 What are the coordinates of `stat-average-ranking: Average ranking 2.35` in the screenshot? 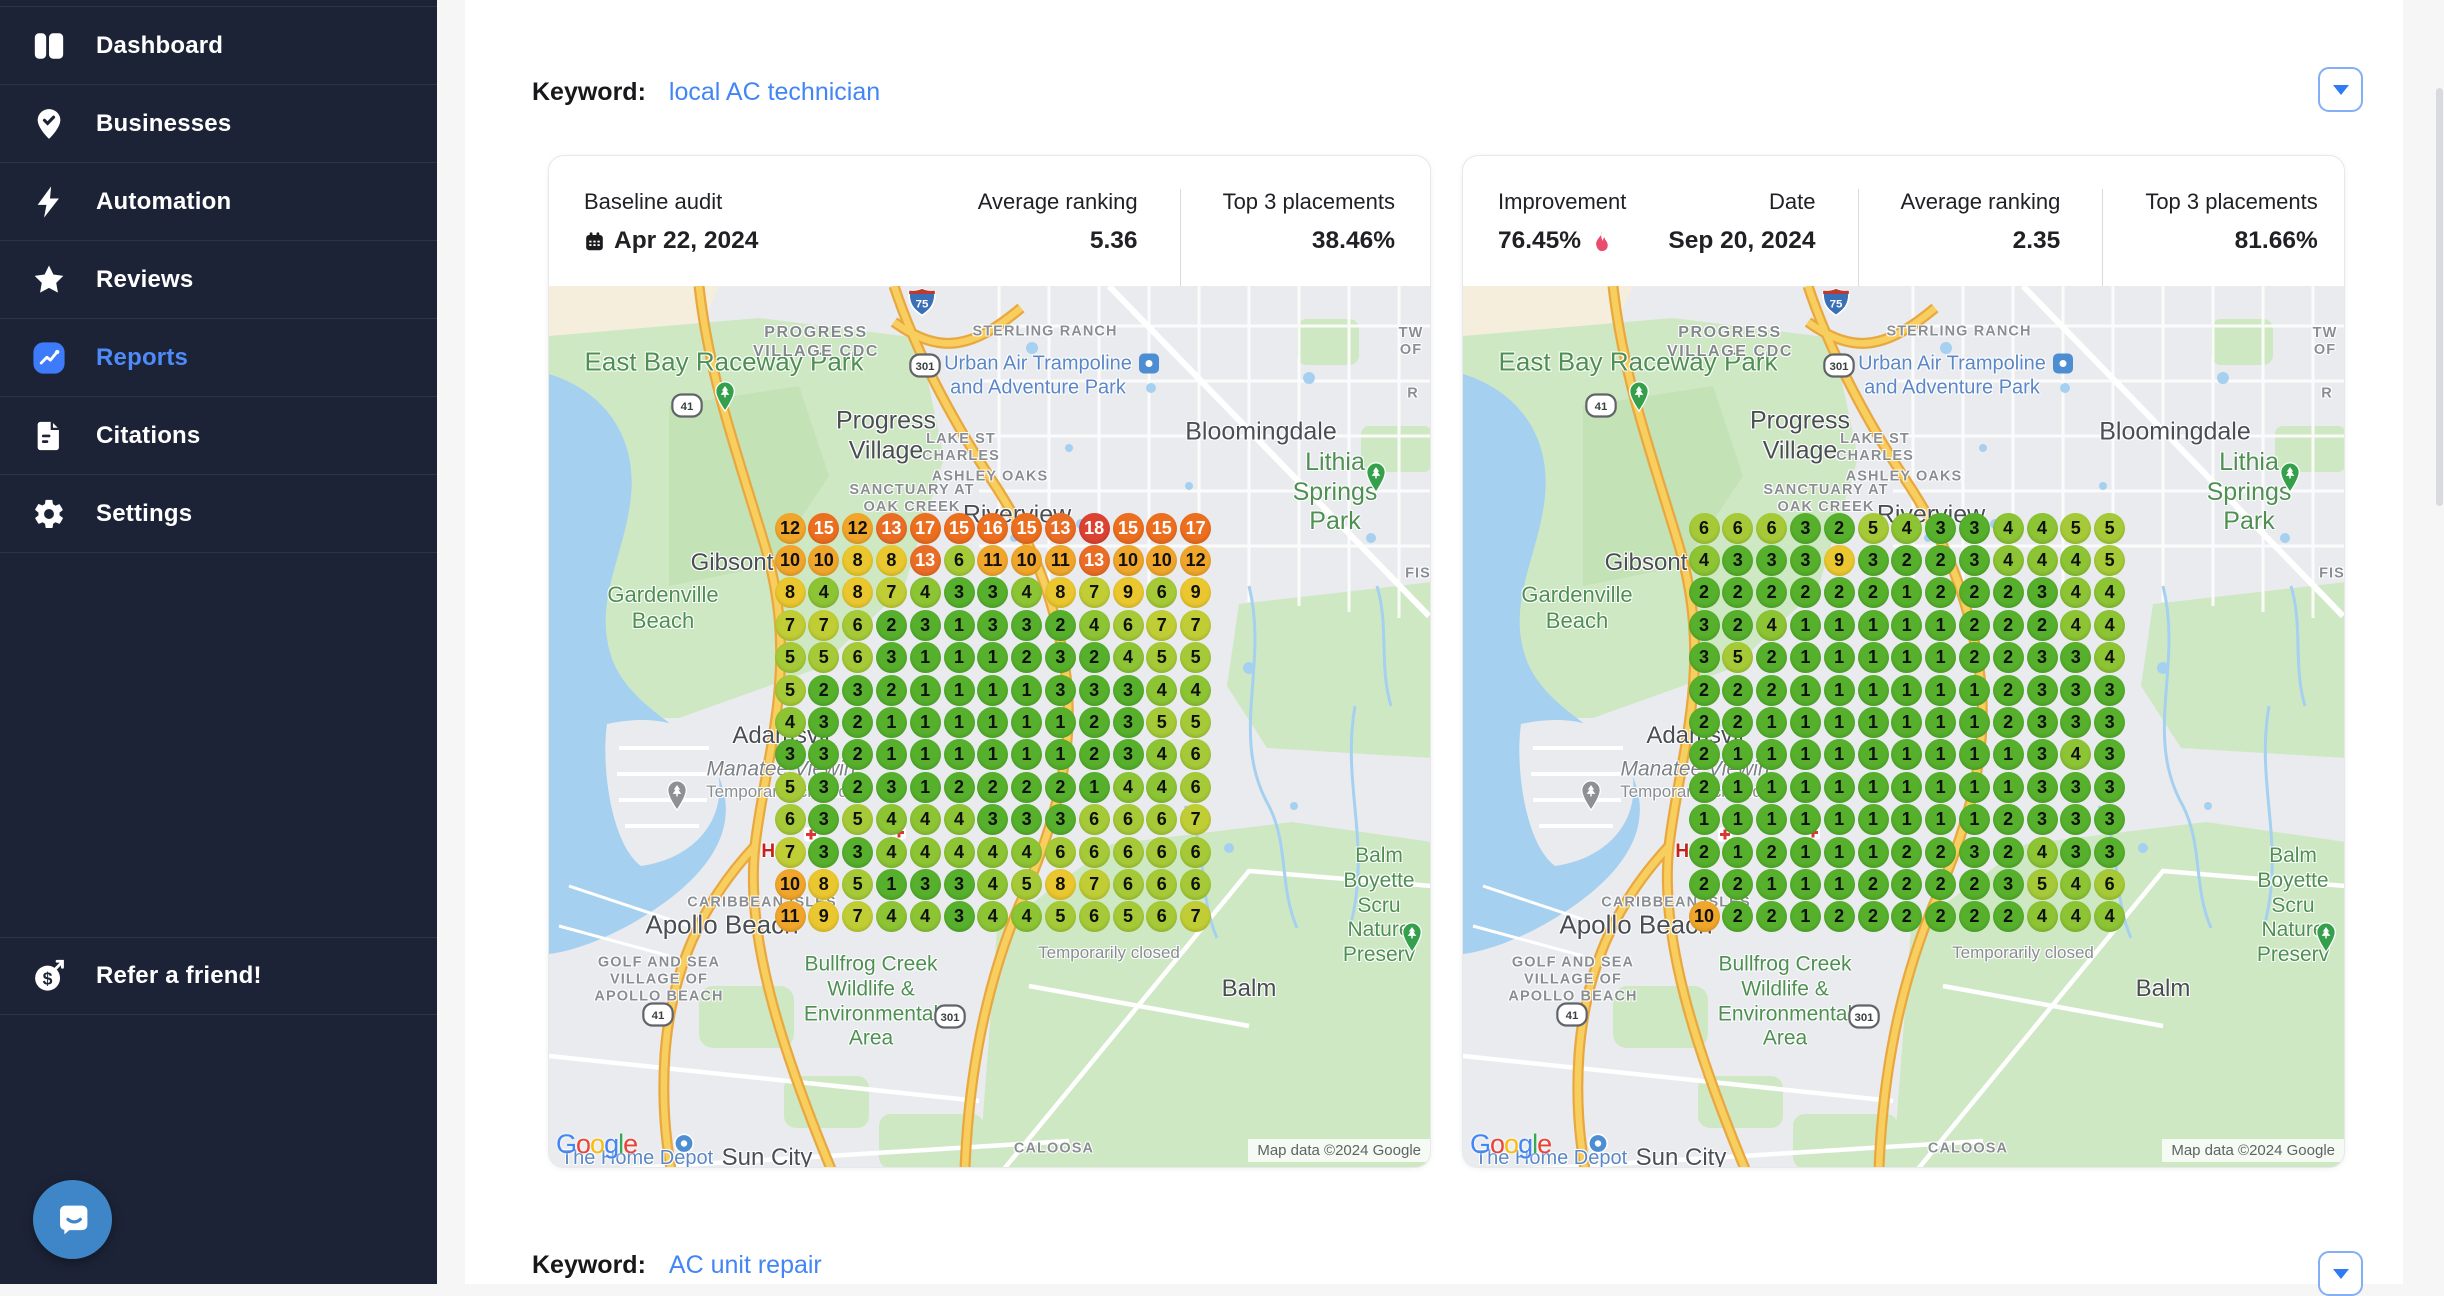 It's located at (1958, 237).